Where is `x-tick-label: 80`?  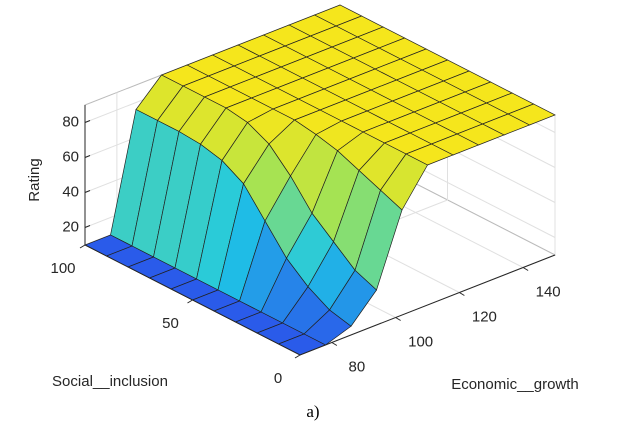
x-tick-label: 80 is located at coordinates (357, 366).